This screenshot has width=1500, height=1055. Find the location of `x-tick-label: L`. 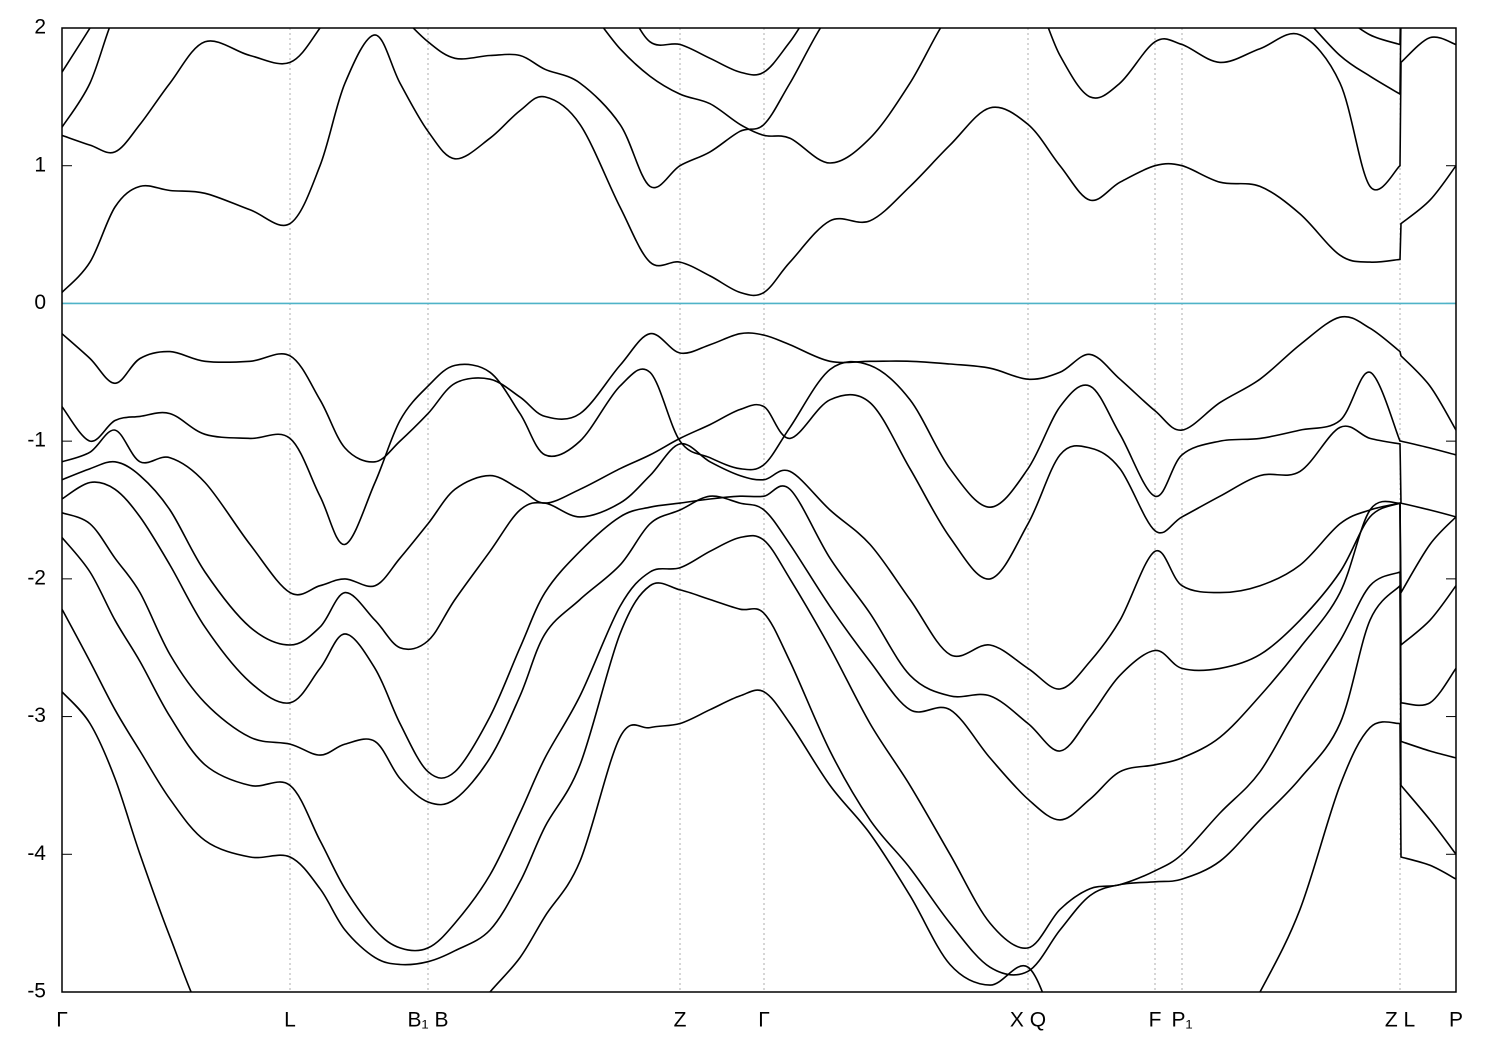

x-tick-label: L is located at coordinates (290, 1020).